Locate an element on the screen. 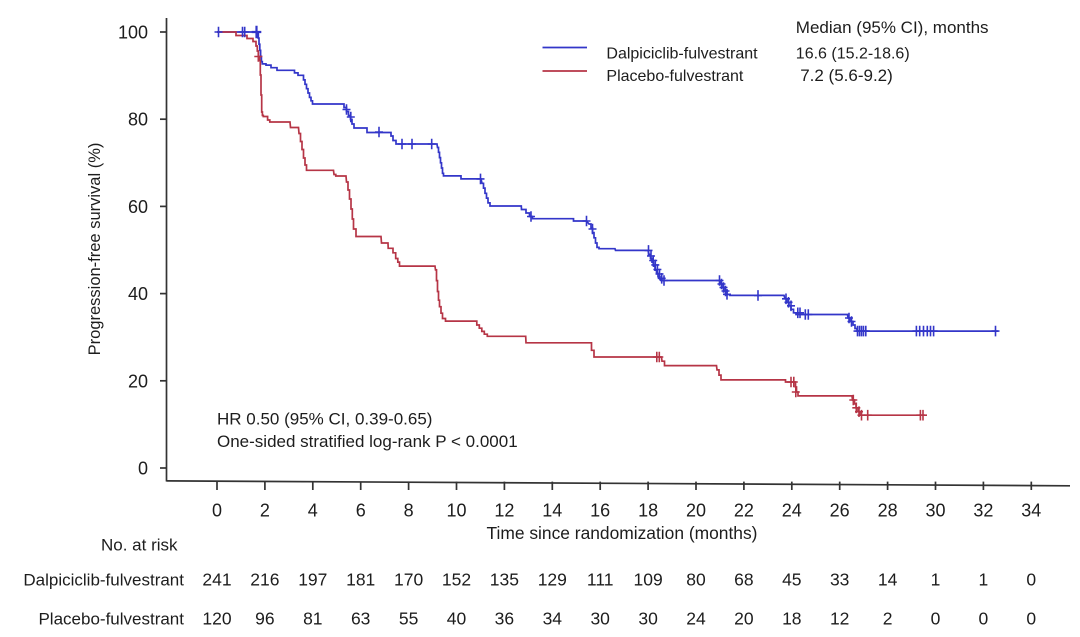 This screenshot has height=637, width=1080. svg-text: 81 is located at coordinates (312, 619).